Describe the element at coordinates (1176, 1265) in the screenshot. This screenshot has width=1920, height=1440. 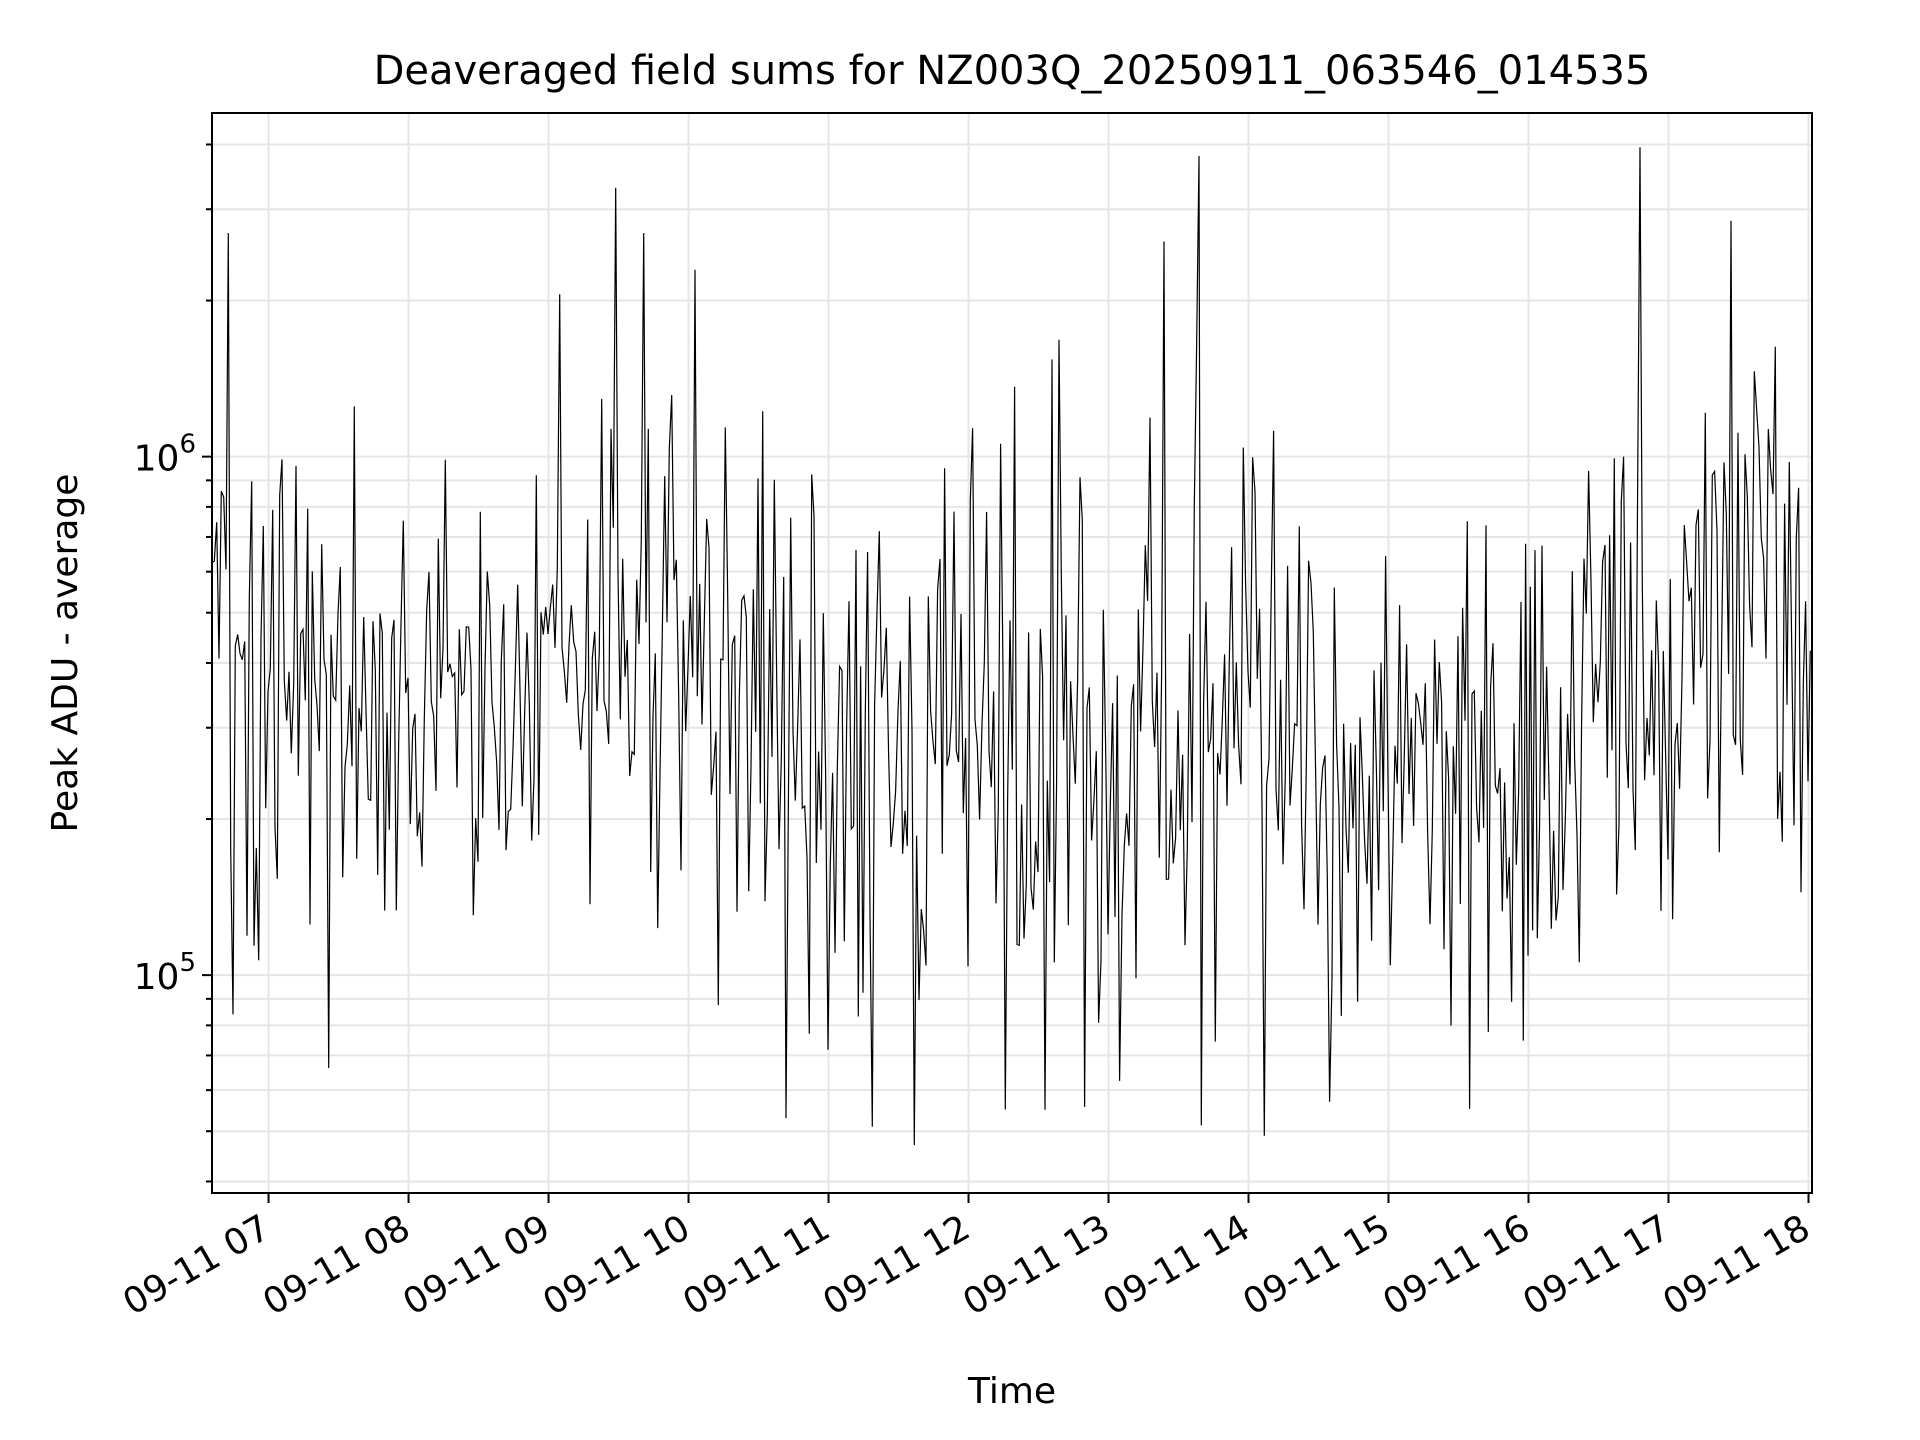
I see `x-tick-label: 09-11 14` at that location.